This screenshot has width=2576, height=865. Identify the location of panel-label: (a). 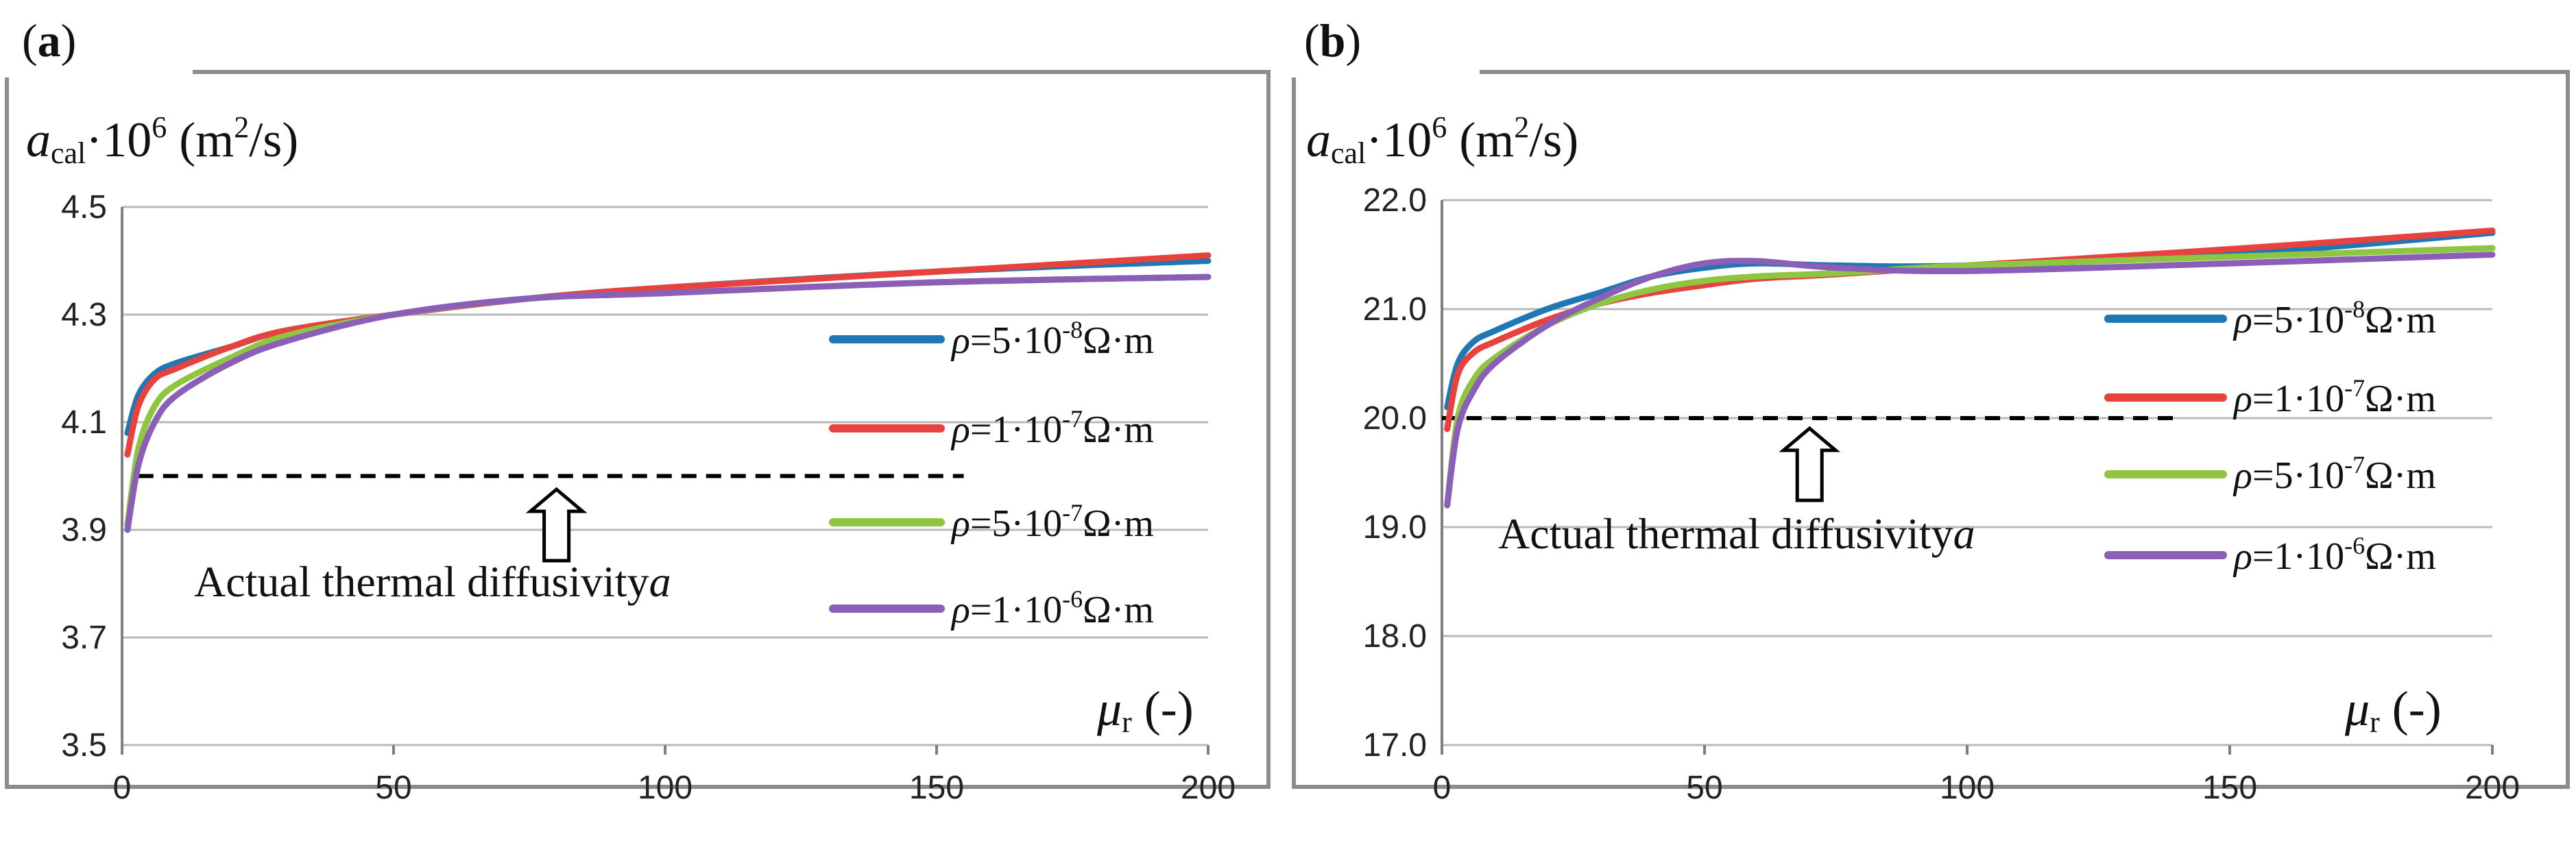
(49, 40).